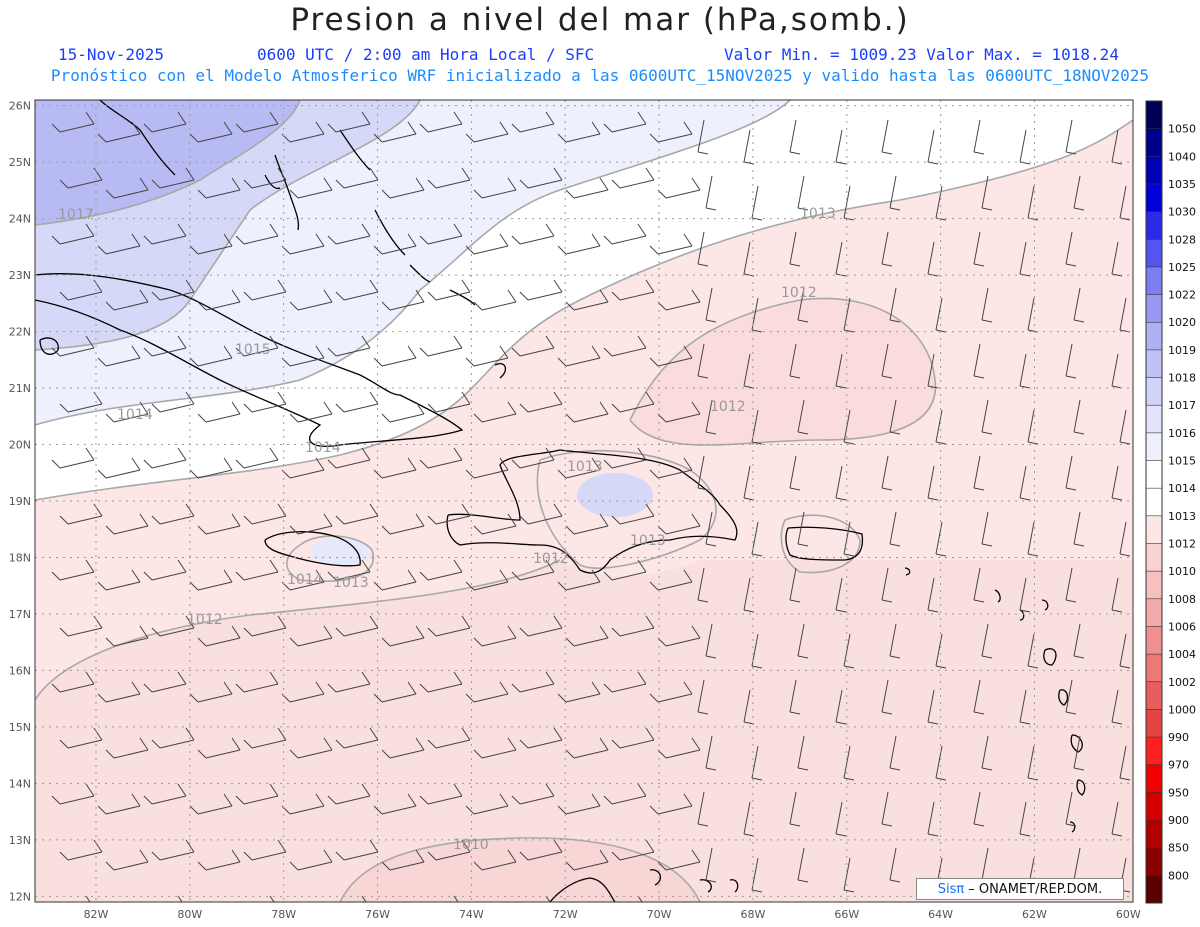 Image resolution: width=1200 pixels, height=927 pixels. Describe the element at coordinates (377, 914) in the screenshot. I see `lon-label: 76W` at that location.